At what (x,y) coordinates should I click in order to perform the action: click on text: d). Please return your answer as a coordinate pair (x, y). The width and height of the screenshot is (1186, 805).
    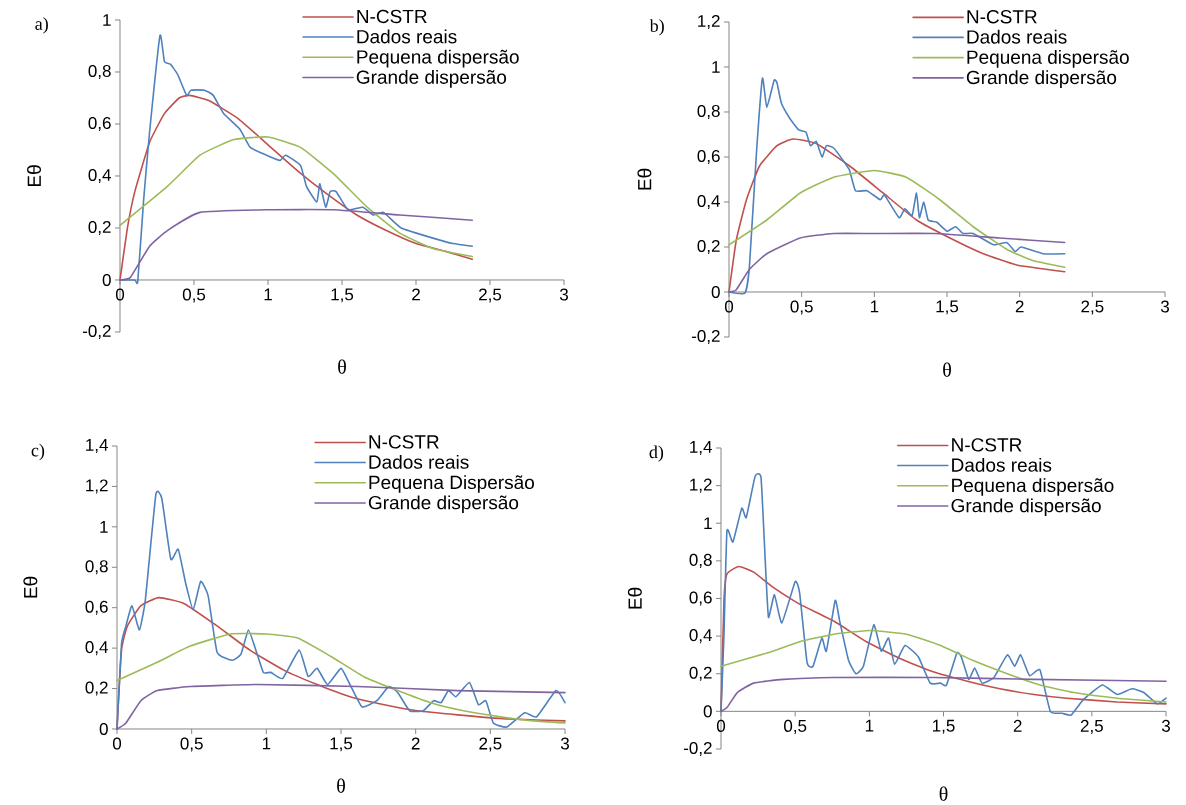
    Looking at the image, I should click on (656, 453).